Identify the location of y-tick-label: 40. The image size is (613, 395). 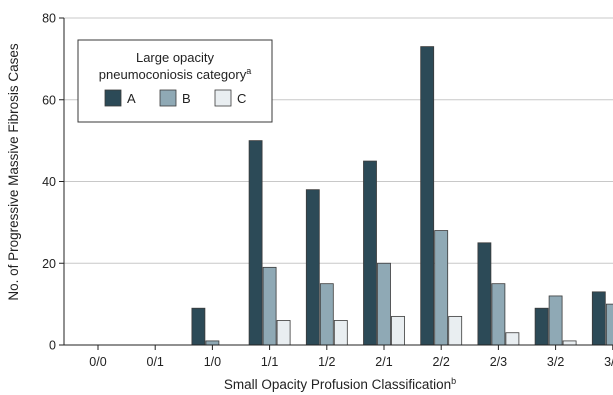
(49, 182).